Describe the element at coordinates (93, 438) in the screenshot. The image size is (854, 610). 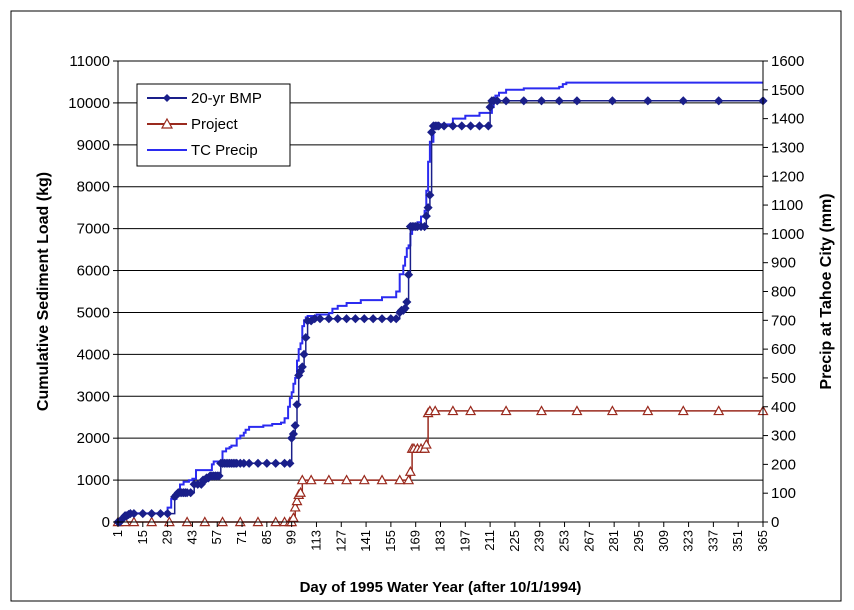
I see `y-tick-label: 2000` at that location.